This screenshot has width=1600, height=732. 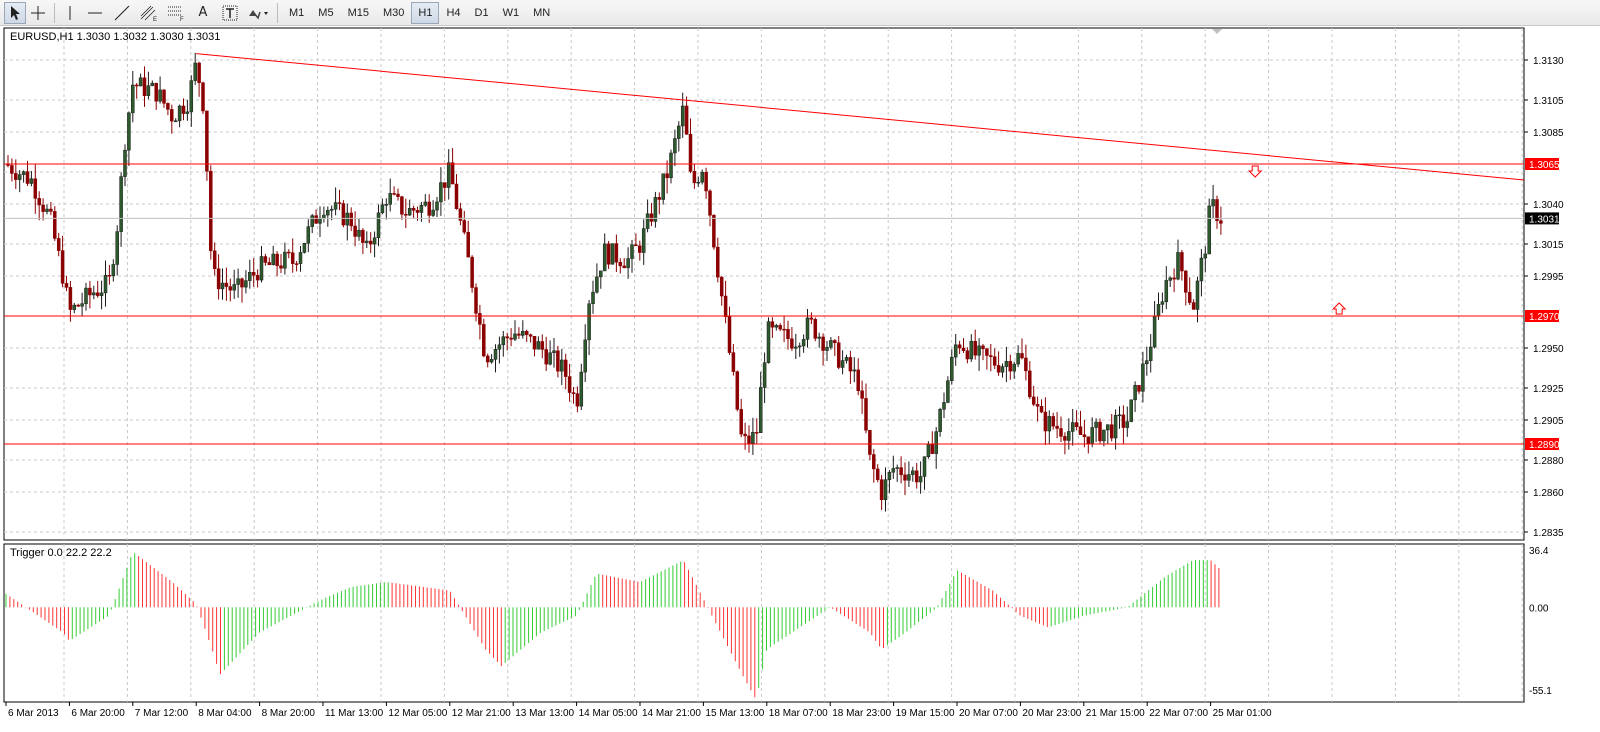 What do you see at coordinates (393, 12) in the screenshot?
I see `timeframe-m30: M30` at bounding box center [393, 12].